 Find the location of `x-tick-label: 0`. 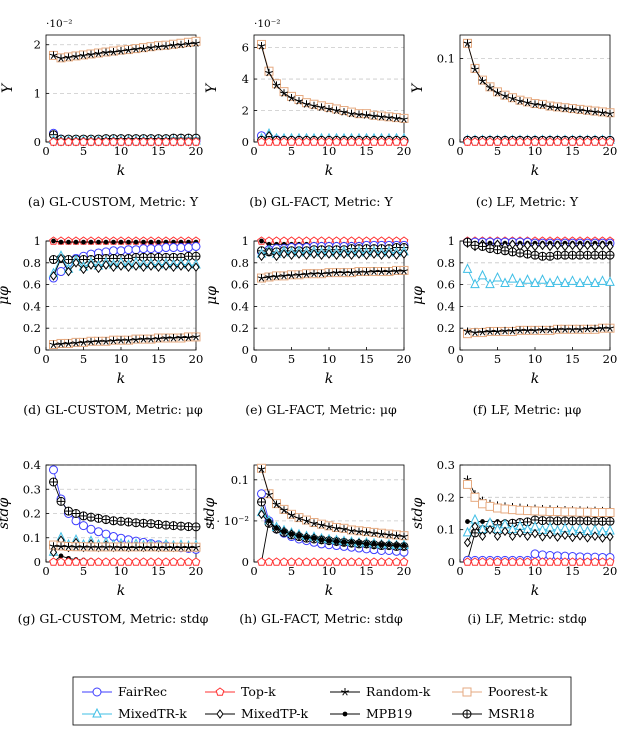

x-tick-label: 0 is located at coordinates (45, 359).